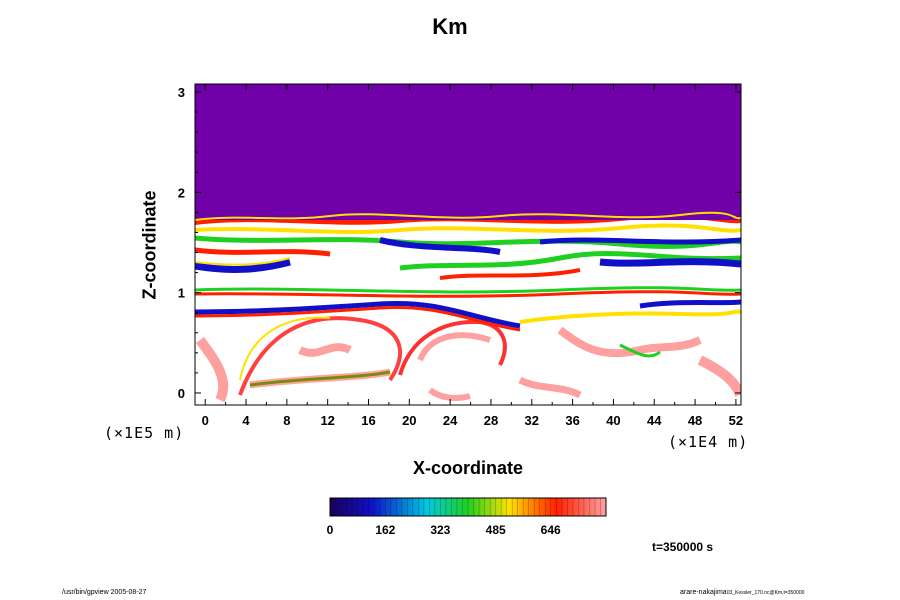 This screenshot has width=900, height=600. Describe the element at coordinates (683, 547) in the screenshot. I see `time-label: t=350000 s` at that location.